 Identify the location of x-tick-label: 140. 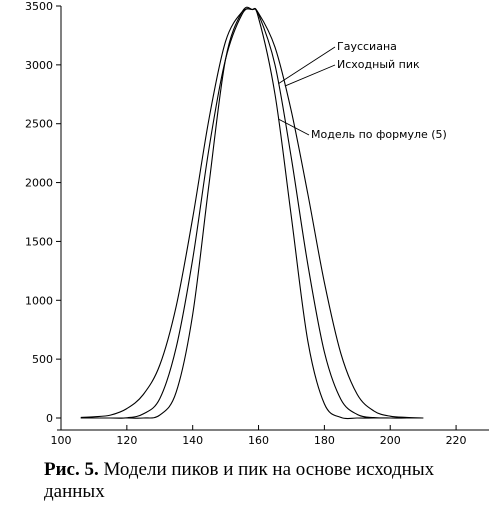
(192, 440).